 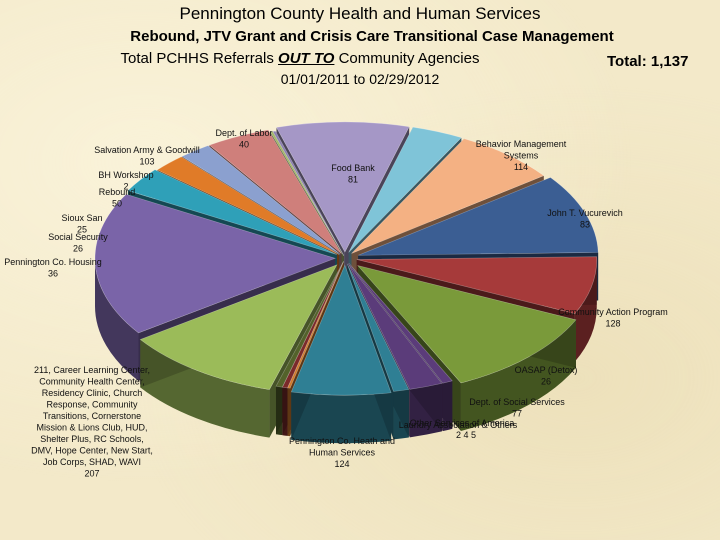 What do you see at coordinates (407, 58) in the screenshot?
I see `subtitle-suffix: Community Agencies` at bounding box center [407, 58].